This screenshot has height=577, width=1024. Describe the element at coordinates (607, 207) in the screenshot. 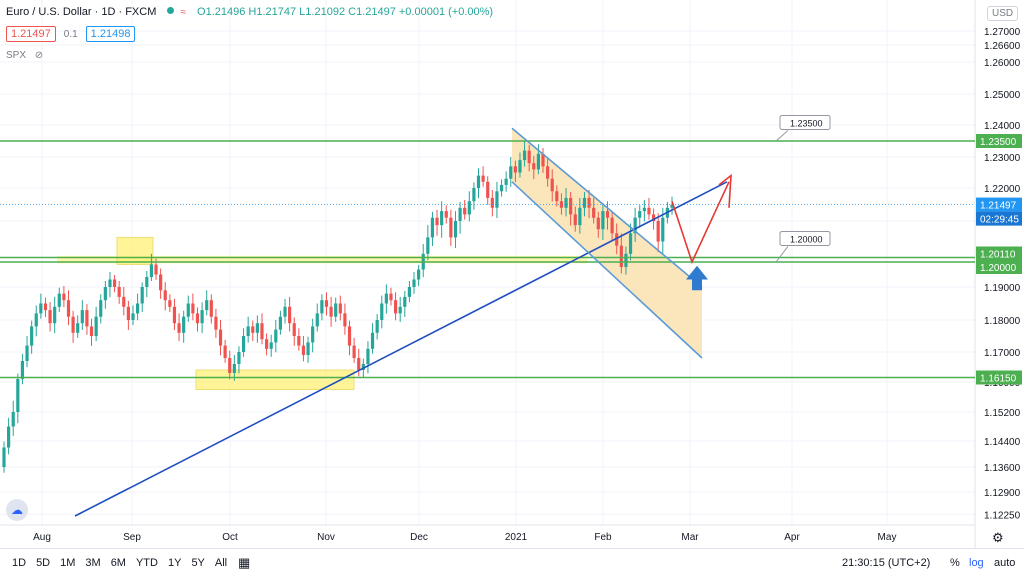

I see `channel-upper` at that location.